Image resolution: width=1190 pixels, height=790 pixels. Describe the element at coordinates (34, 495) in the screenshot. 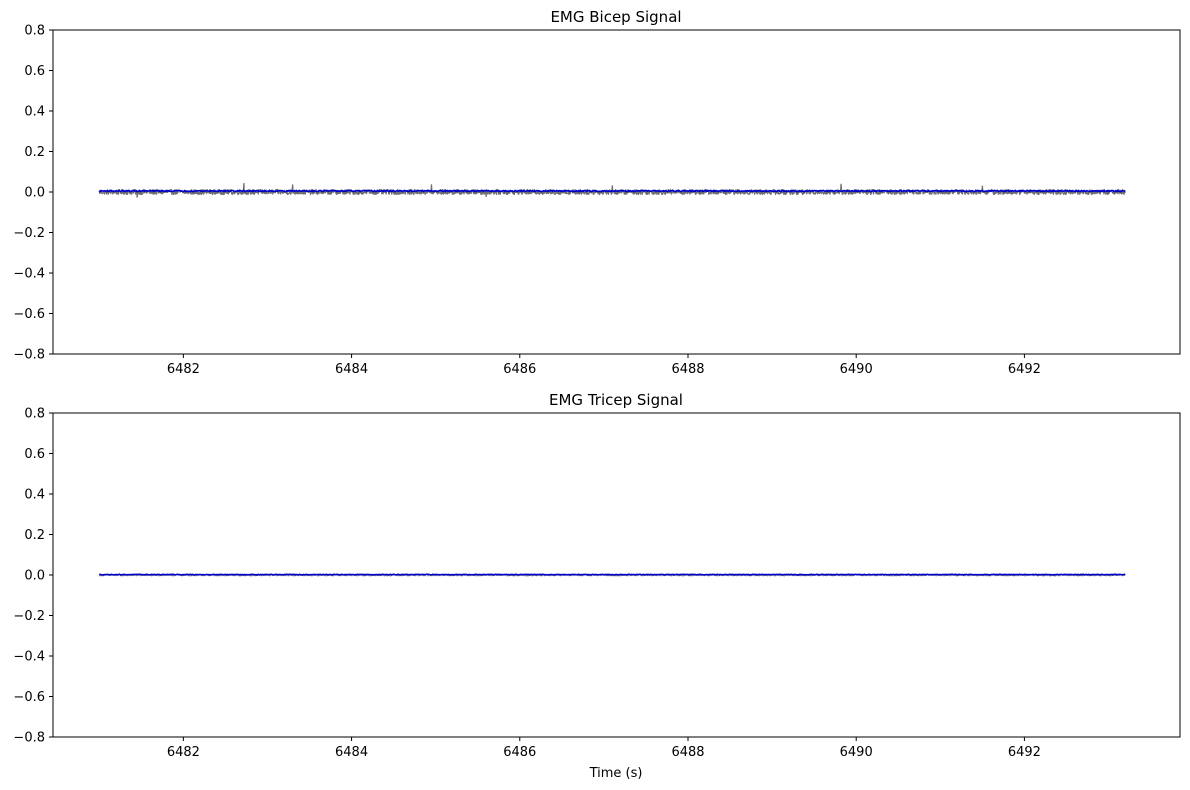

I see `tricep-y-tick-label: 0.4` at that location.